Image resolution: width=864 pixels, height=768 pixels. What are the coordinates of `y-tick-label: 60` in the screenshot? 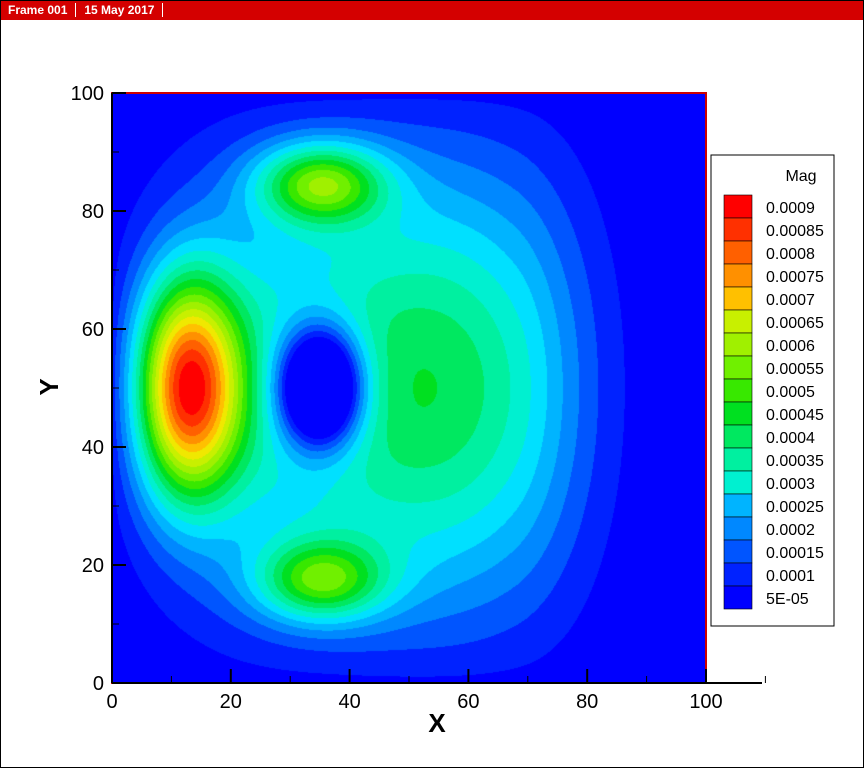 It's located at (93, 330).